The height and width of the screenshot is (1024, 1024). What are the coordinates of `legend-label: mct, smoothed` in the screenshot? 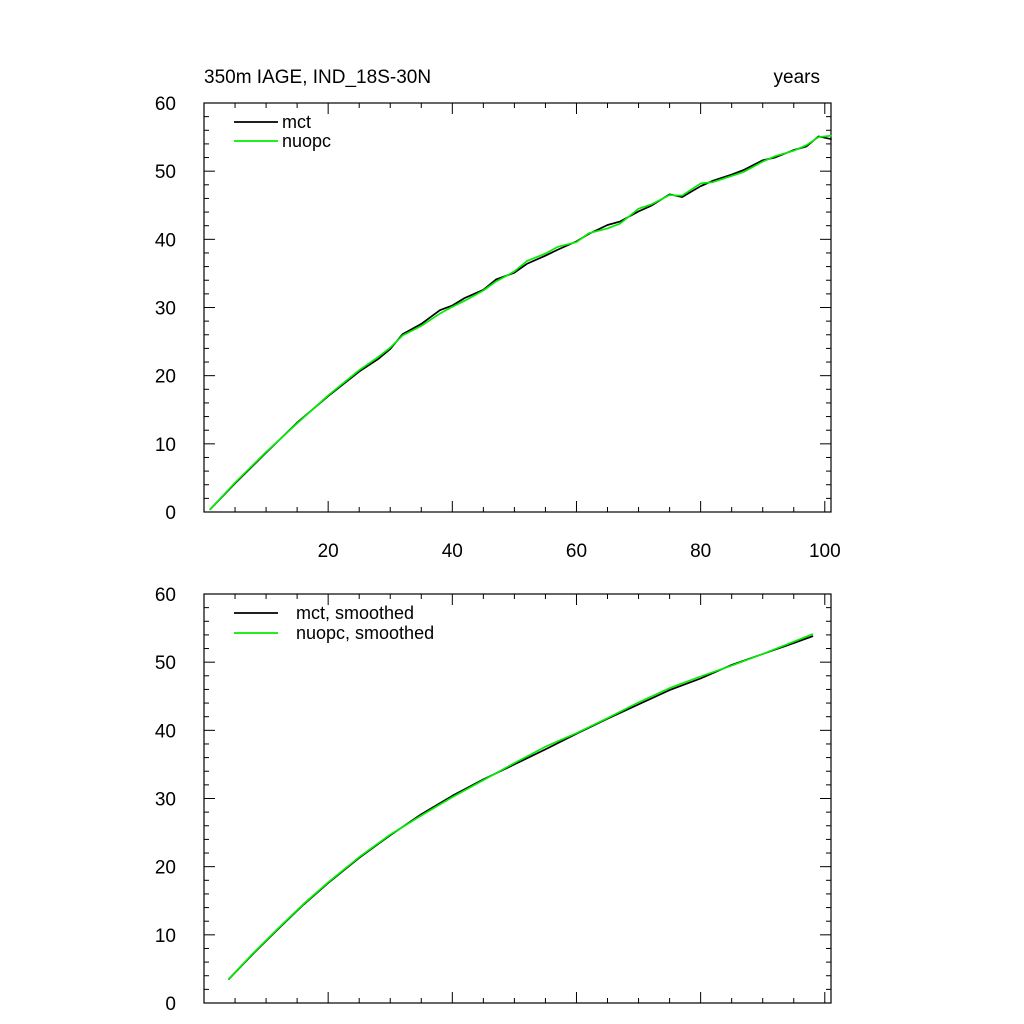 It's located at (355, 613).